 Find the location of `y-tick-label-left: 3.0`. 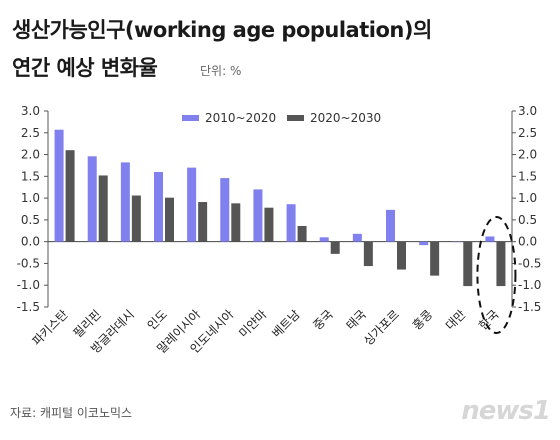

y-tick-label-left: 3.0 is located at coordinates (30, 111).